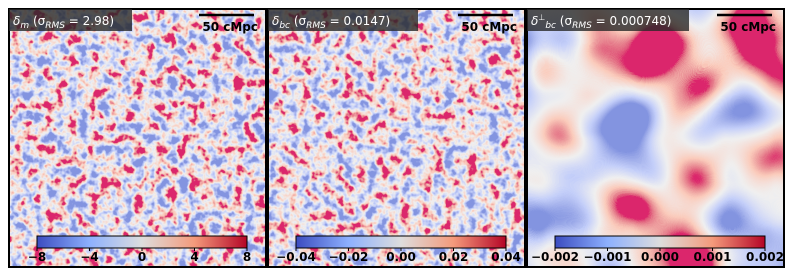 This screenshot has height=276, width=793. I want to click on colorbar-tick-label: 0.001, so click(713, 257).